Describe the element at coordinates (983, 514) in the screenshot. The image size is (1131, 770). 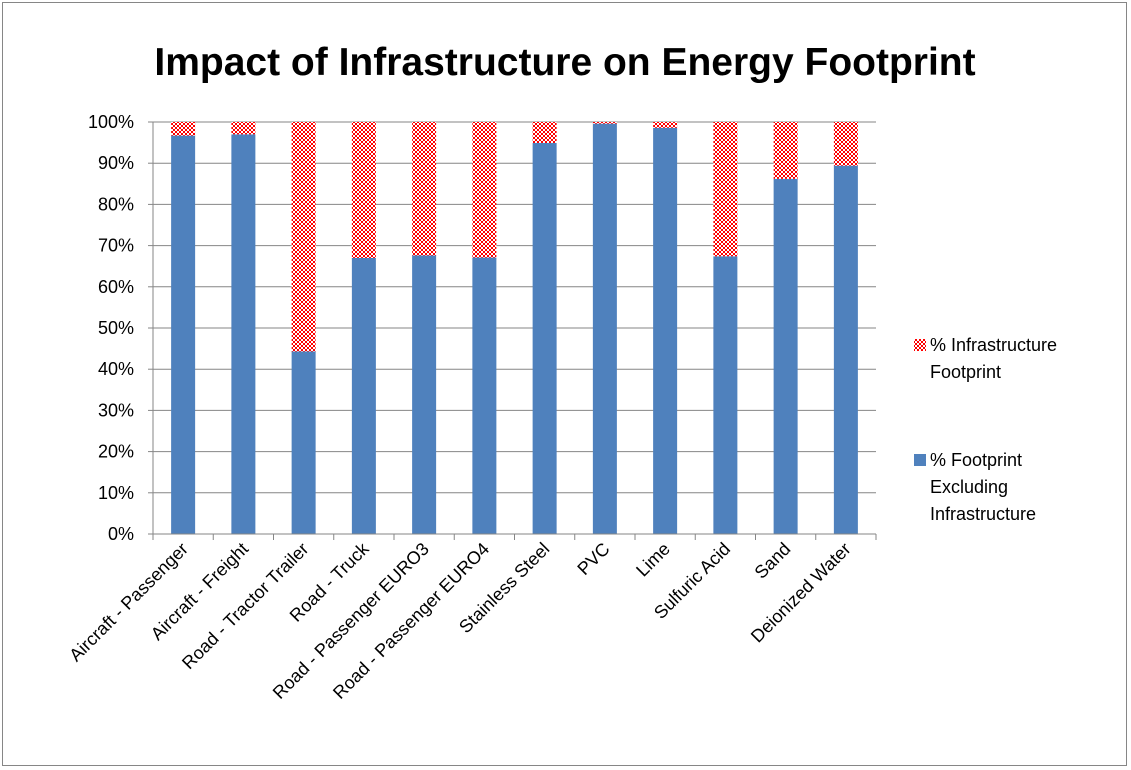
I see `legend-label: Infrastructure` at that location.